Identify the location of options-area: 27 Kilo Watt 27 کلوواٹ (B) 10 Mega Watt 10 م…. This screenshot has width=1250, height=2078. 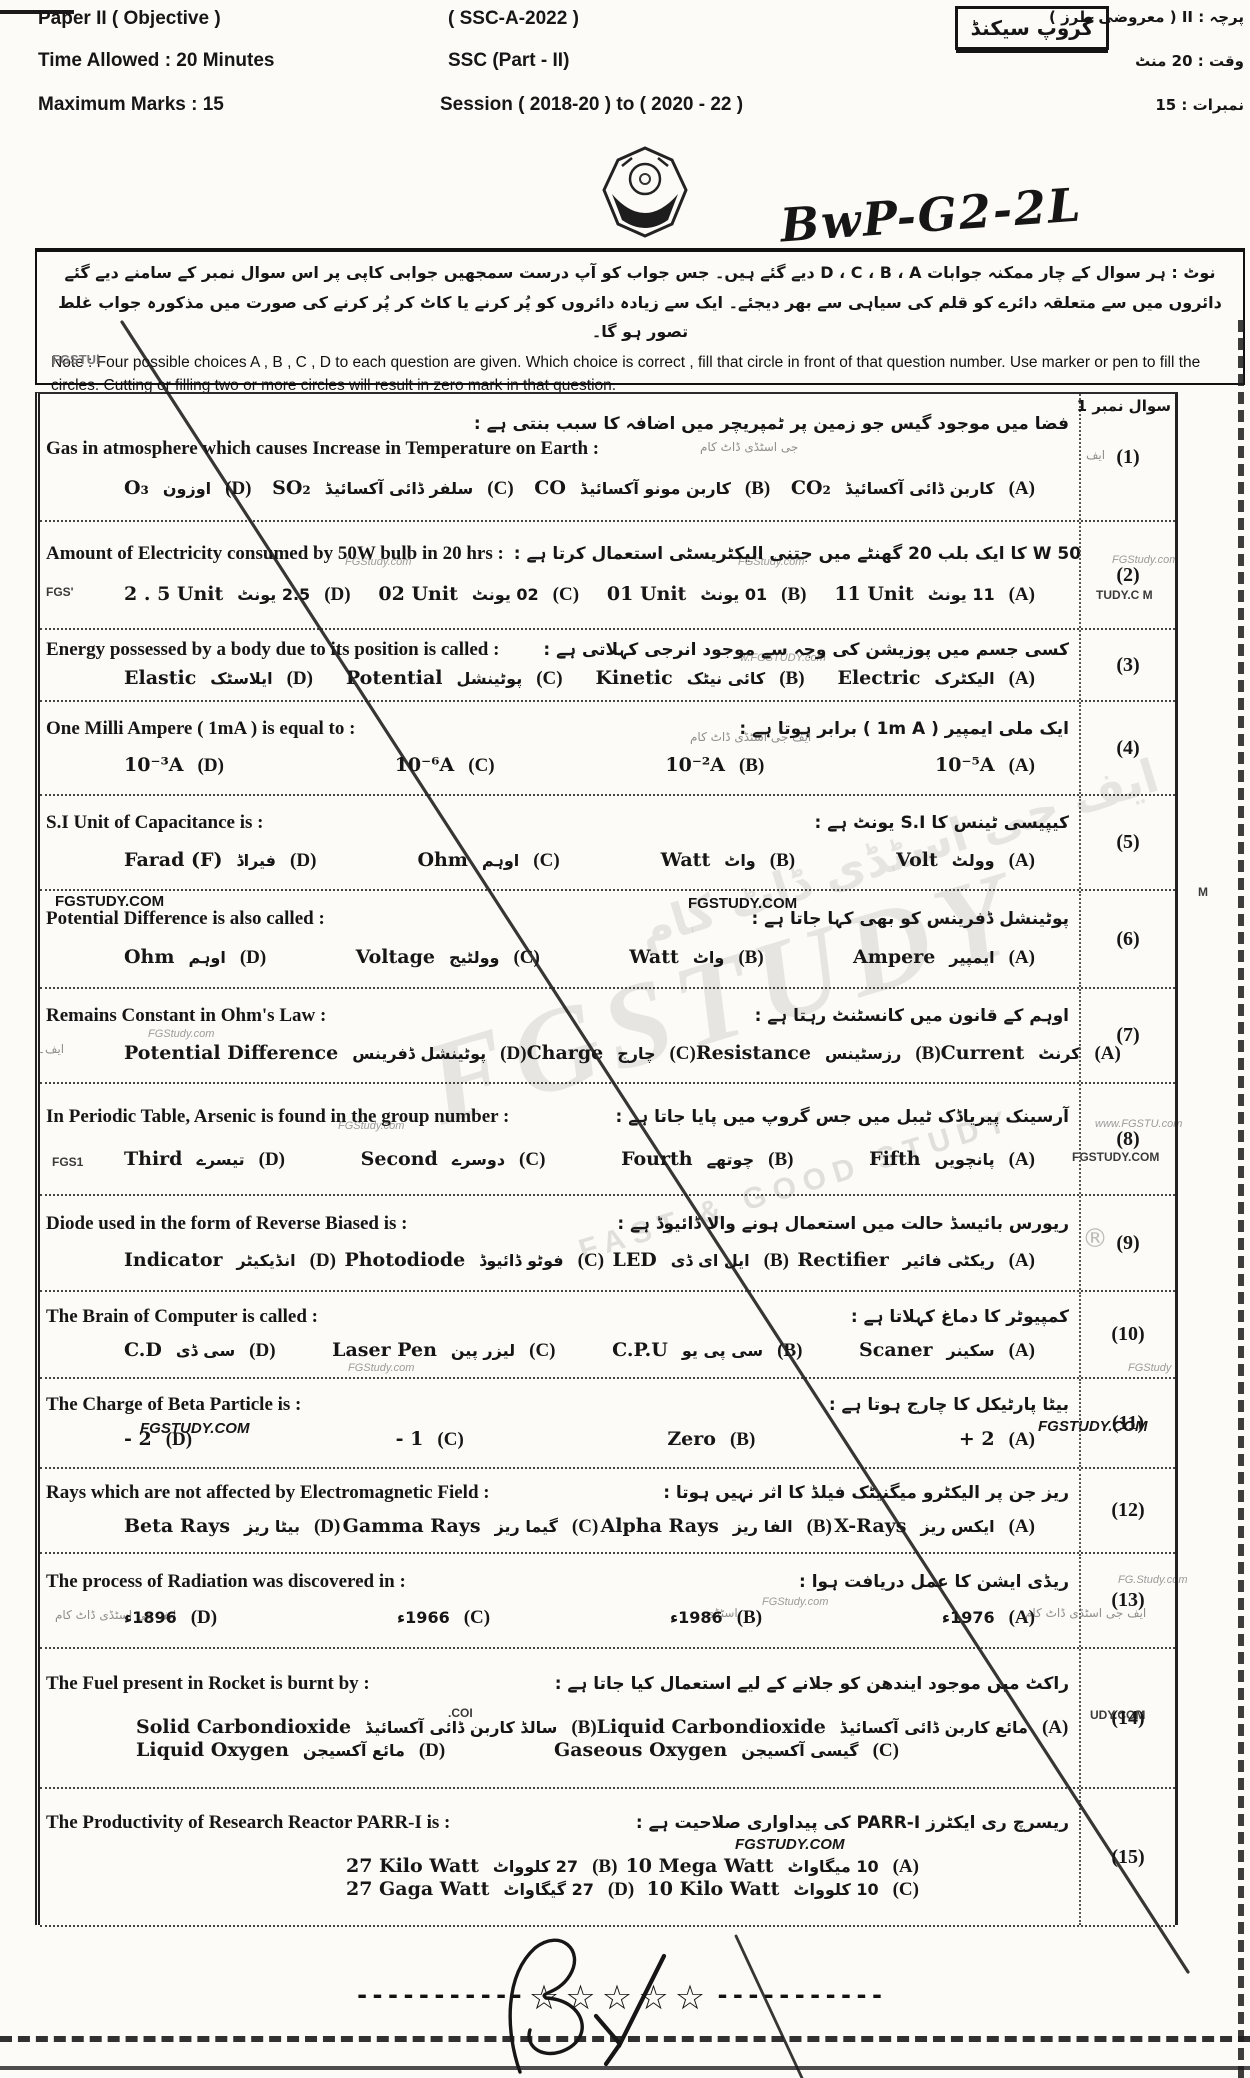
(557, 1878).